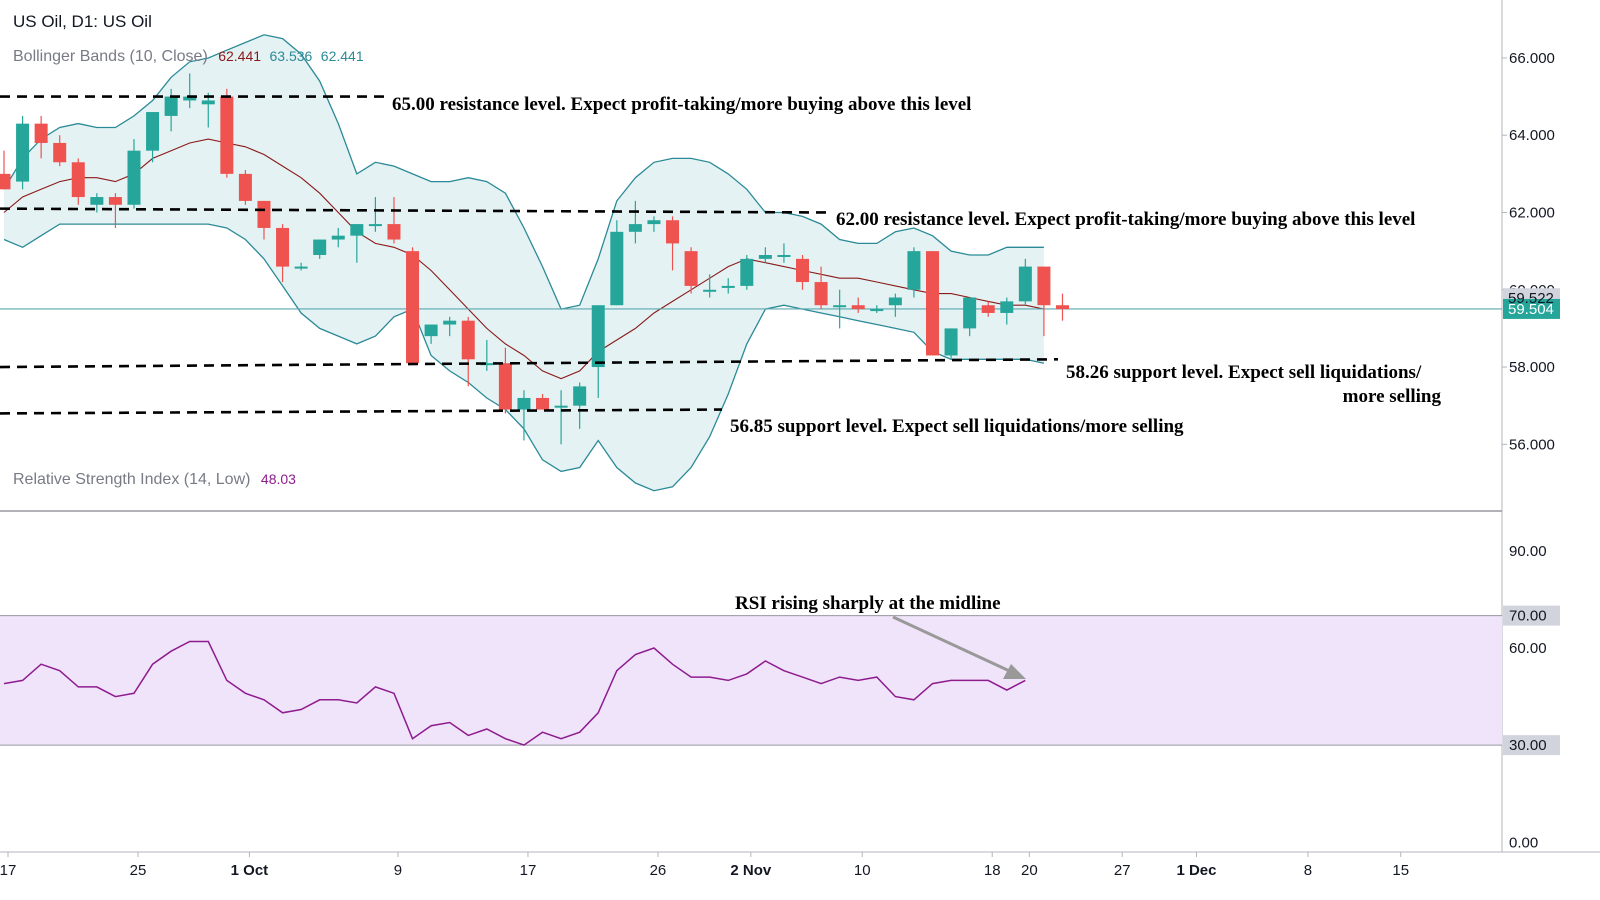 The height and width of the screenshot is (900, 1600). Describe the element at coordinates (291, 56) in the screenshot. I see `bb-upper-value: 63.536` at that location.